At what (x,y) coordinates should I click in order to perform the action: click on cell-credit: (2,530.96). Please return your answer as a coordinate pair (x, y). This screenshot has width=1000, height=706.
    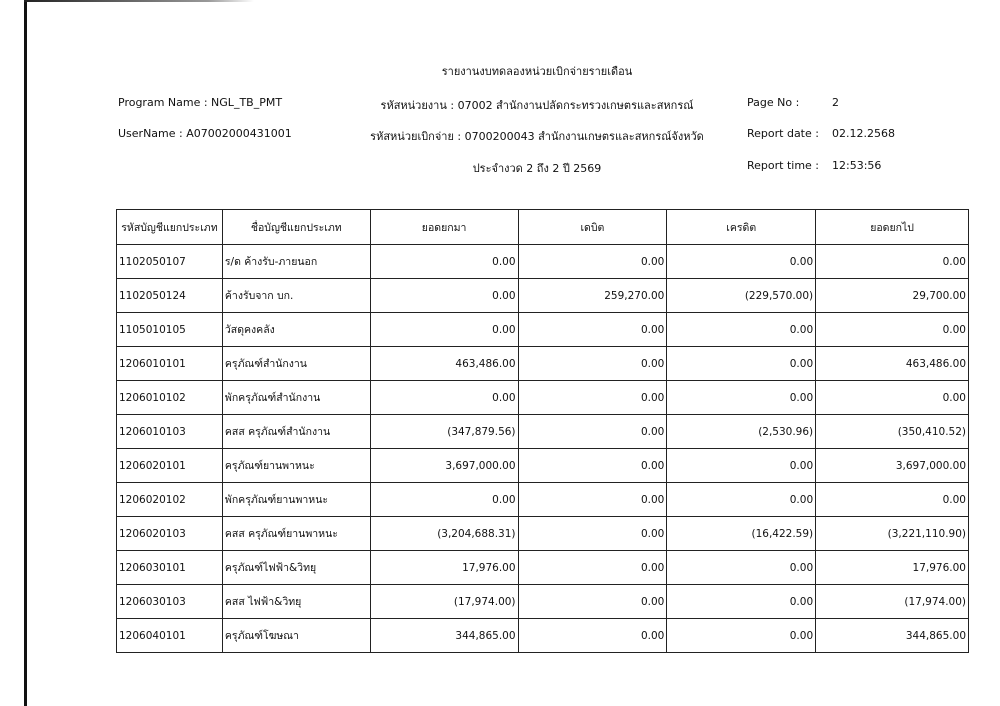
    Looking at the image, I should click on (741, 431).